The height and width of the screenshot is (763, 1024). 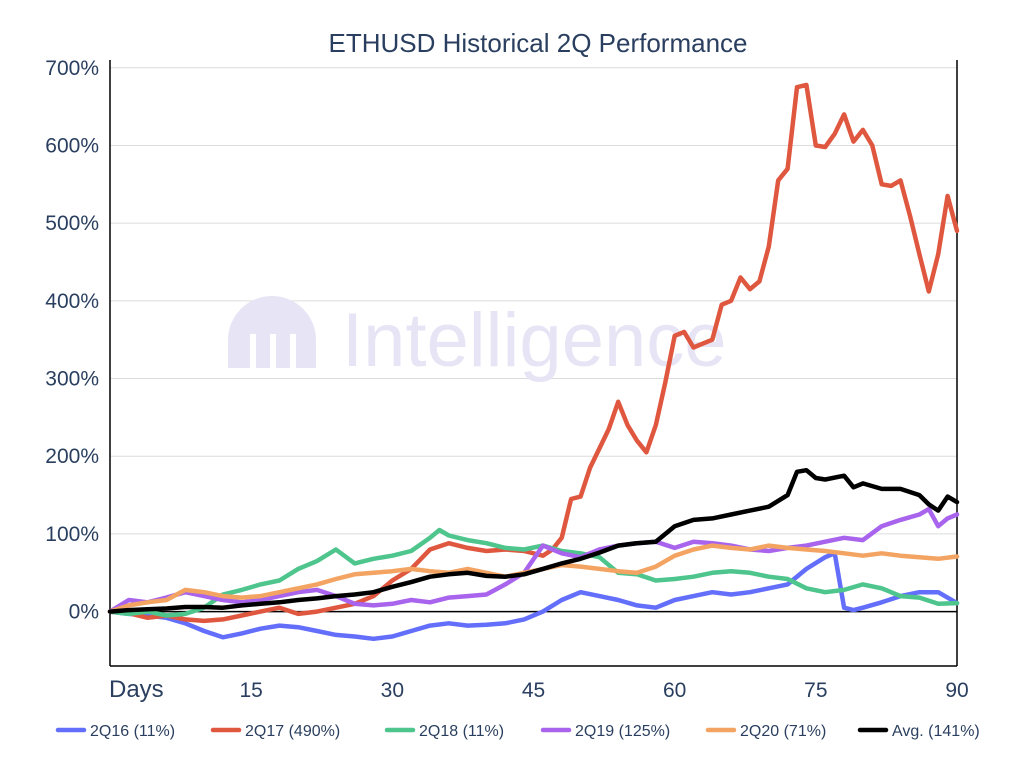 I want to click on y-tick-label: 700%, so click(x=72, y=68).